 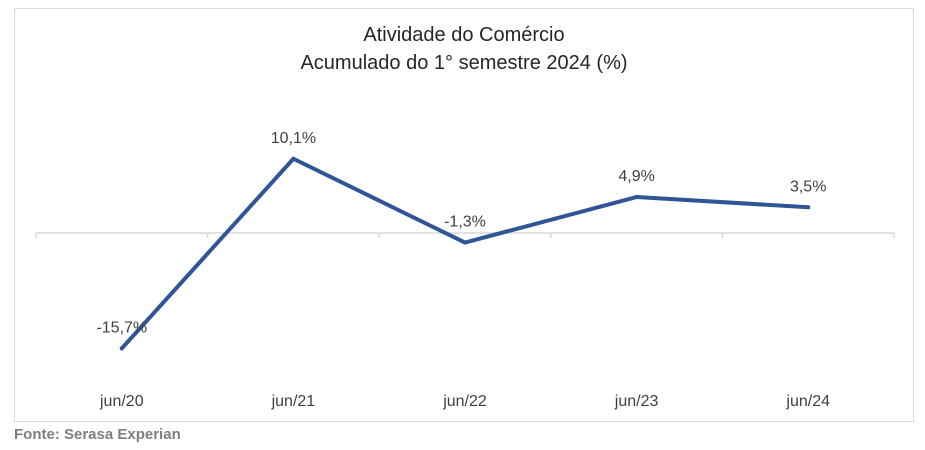 I want to click on data-label: -1,3%, so click(x=465, y=222).